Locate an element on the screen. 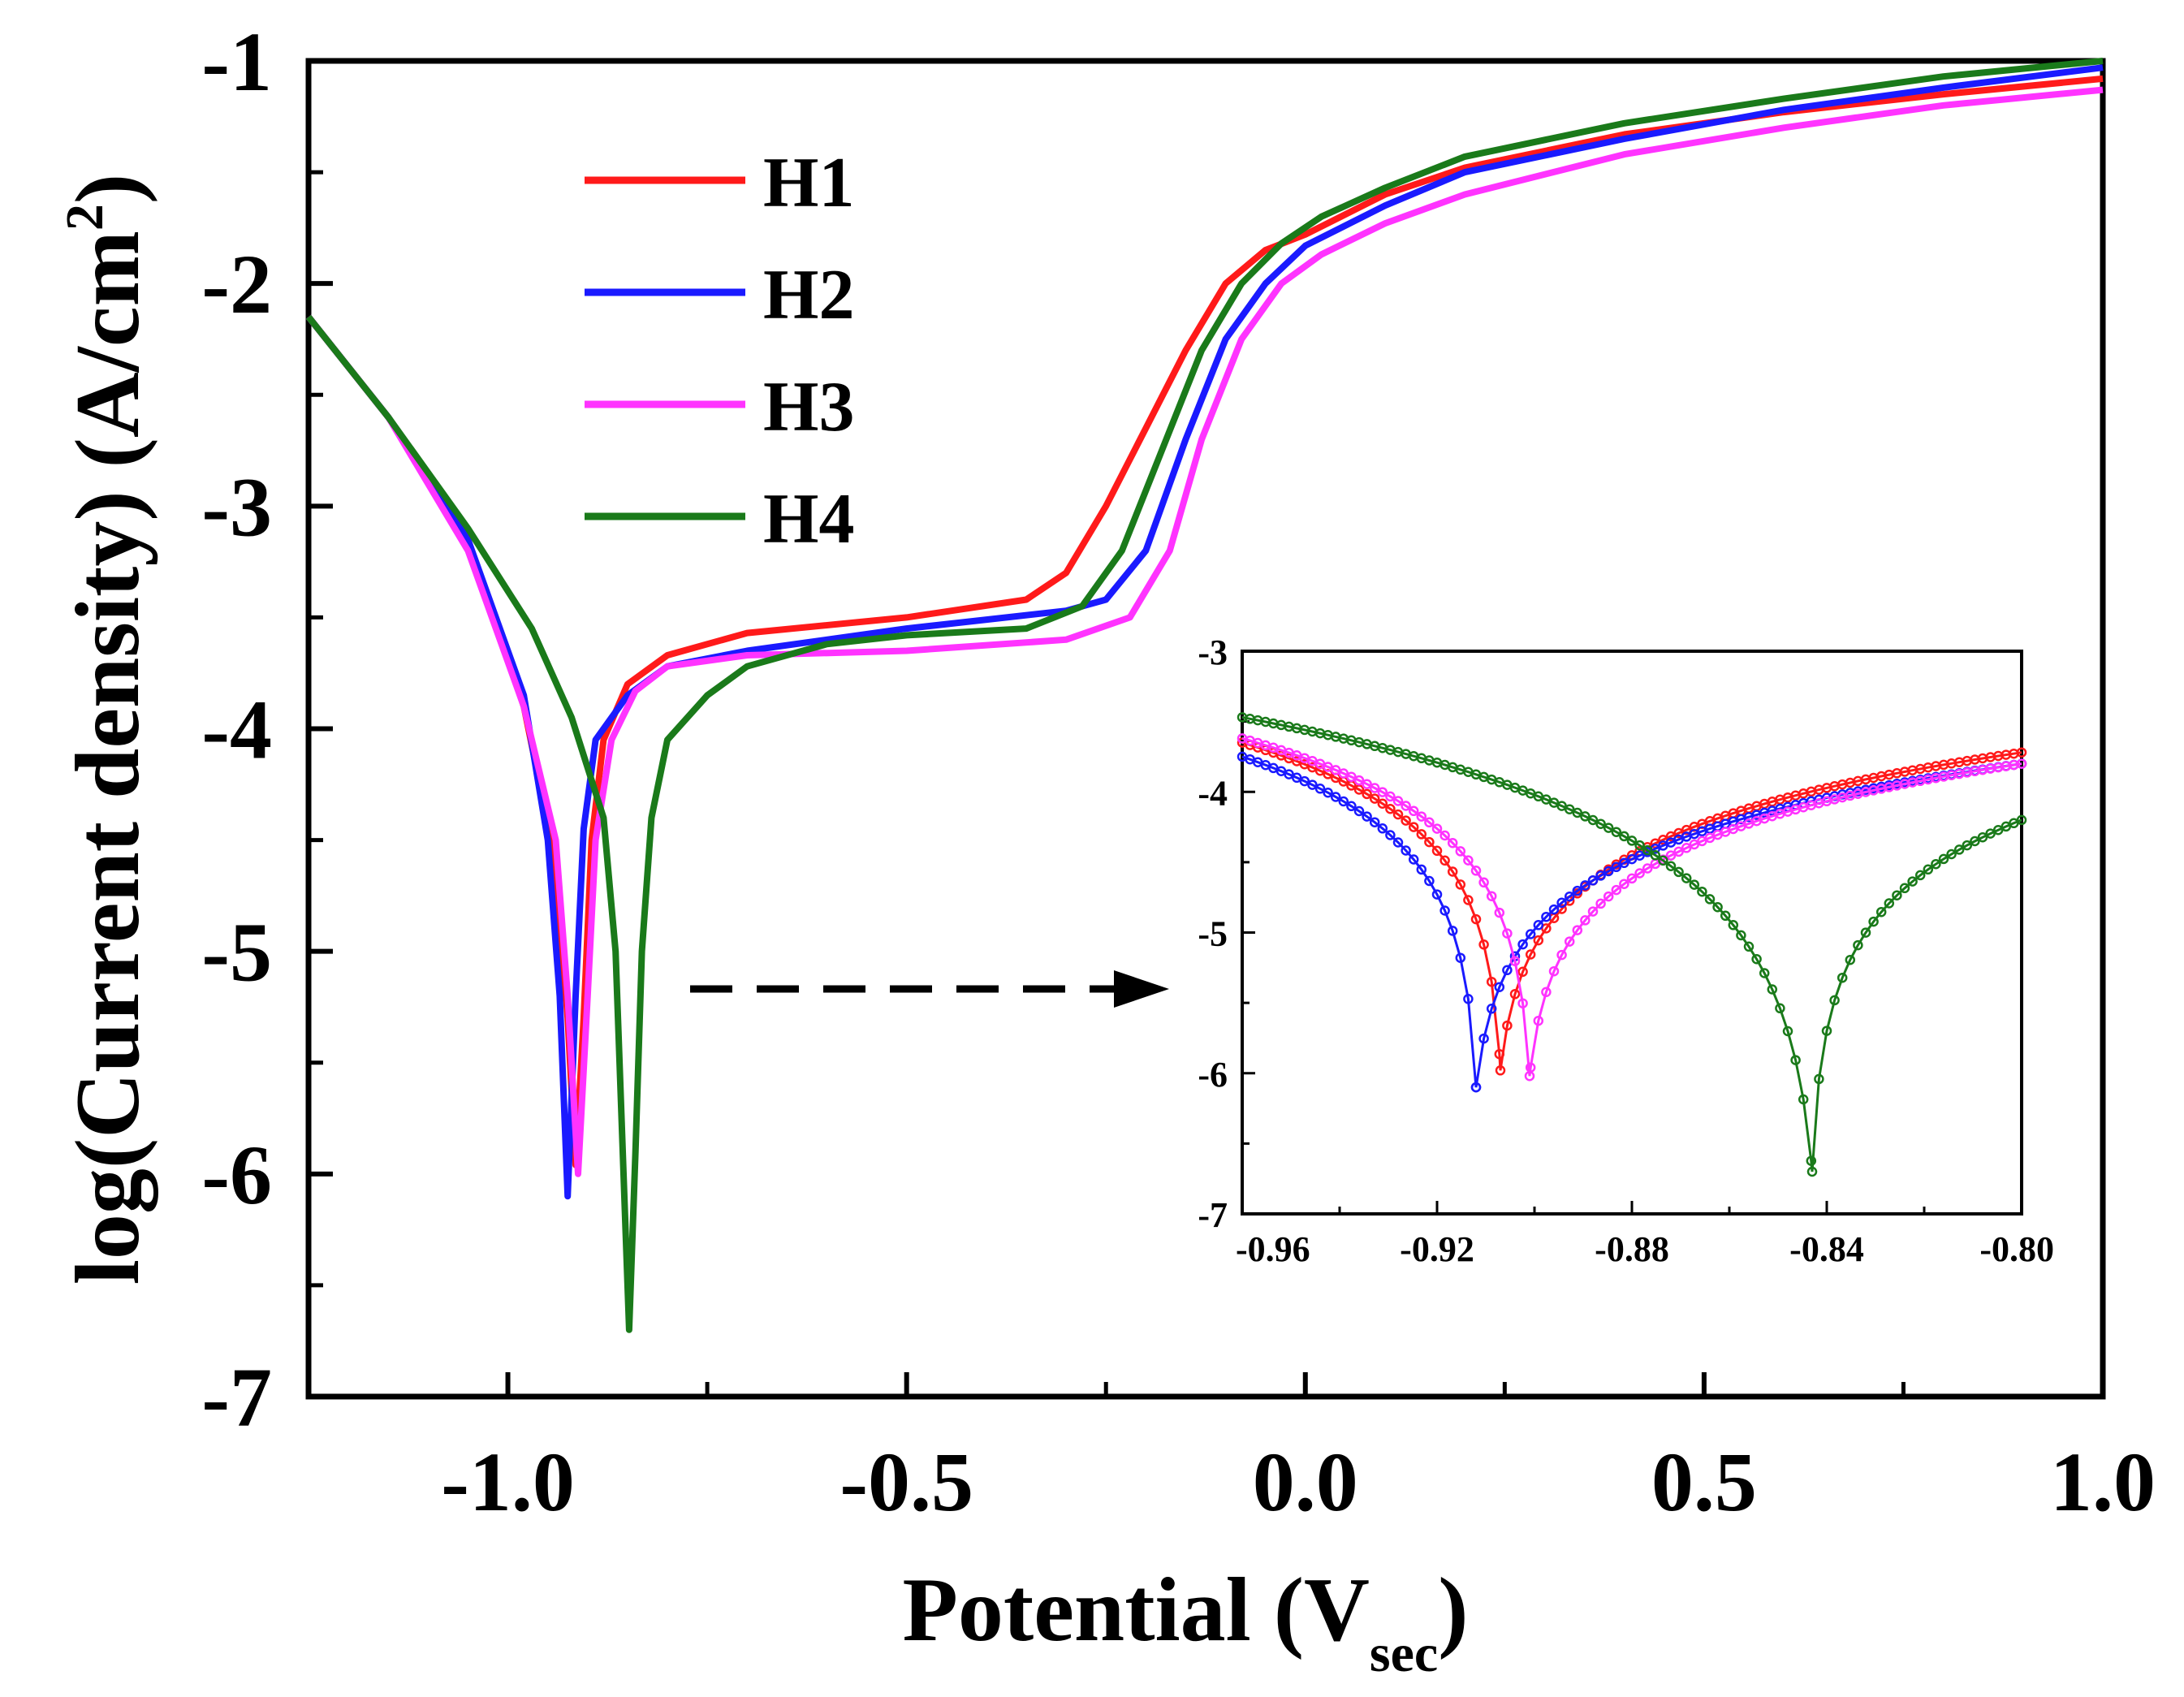 This screenshot has width=2184, height=1697. legend-label-h4: H4 is located at coordinates (808, 519).